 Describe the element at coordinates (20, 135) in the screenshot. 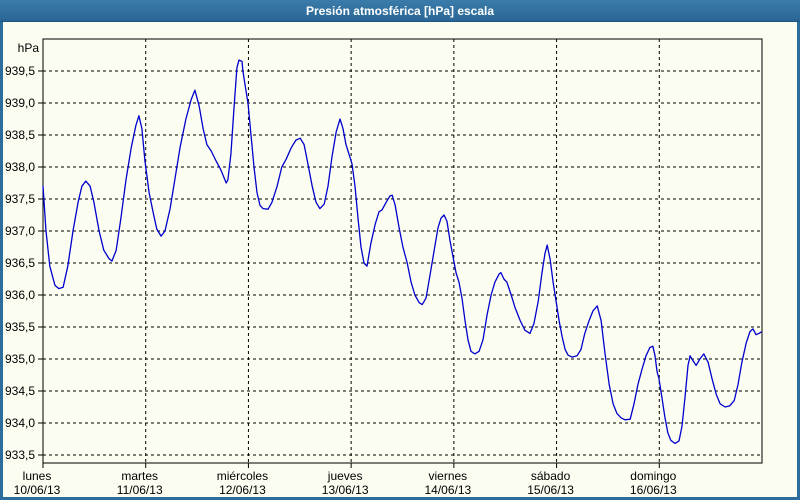

I see `y-tick-label: 938,5` at that location.